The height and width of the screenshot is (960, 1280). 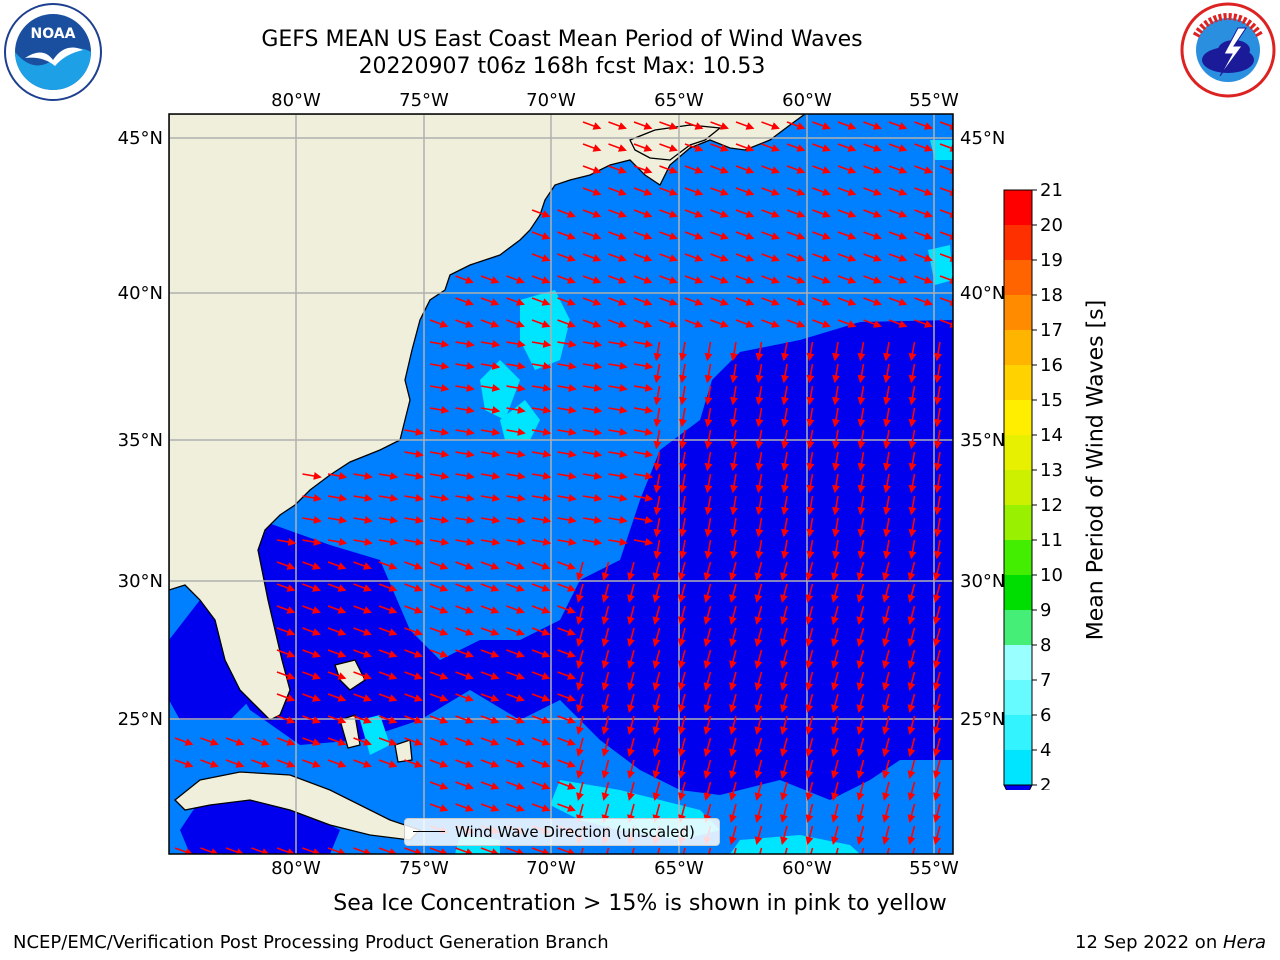 I want to click on colorbar-tick-label: 11, so click(x=1051, y=540).